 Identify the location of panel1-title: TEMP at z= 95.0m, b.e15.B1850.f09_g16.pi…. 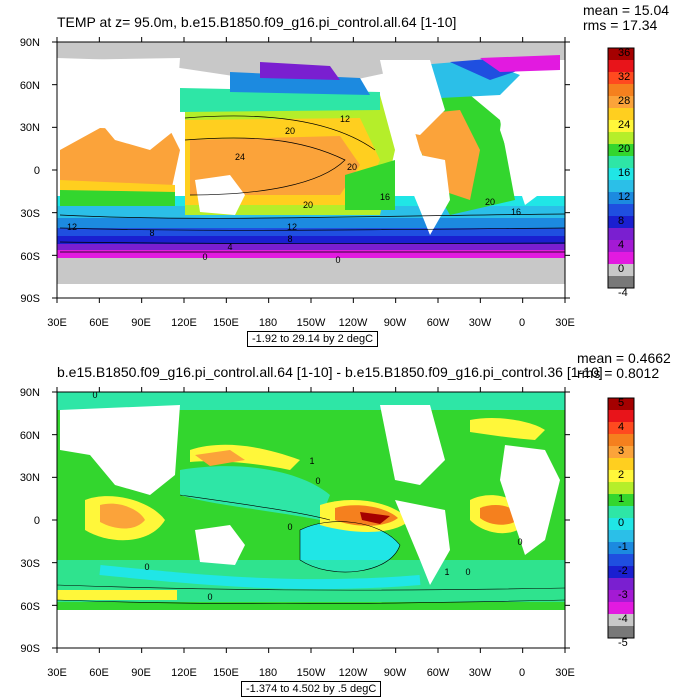
(257, 22).